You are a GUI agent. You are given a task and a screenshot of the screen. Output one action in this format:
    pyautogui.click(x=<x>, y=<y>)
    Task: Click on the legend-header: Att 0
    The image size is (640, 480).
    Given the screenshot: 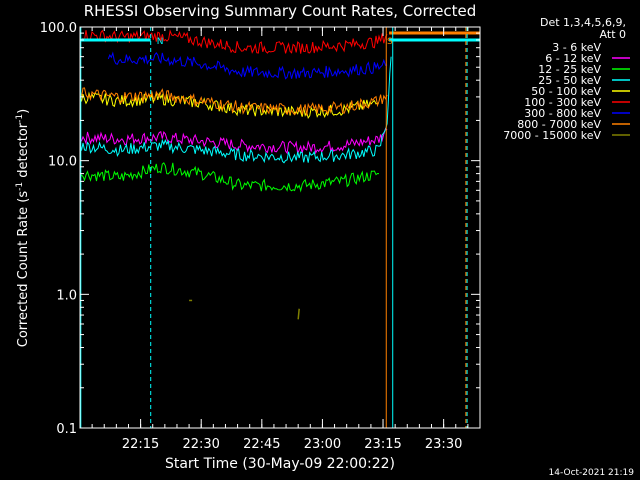 What is the action you would take?
    pyautogui.click(x=613, y=34)
    